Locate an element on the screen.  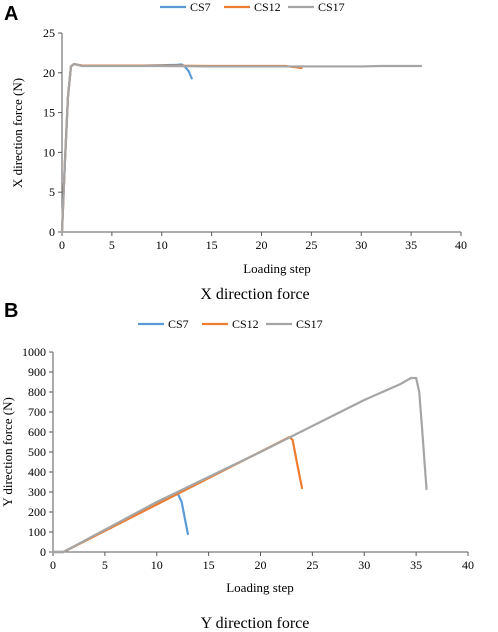
panel-a-y-tick-label: 15 is located at coordinates (49, 113).